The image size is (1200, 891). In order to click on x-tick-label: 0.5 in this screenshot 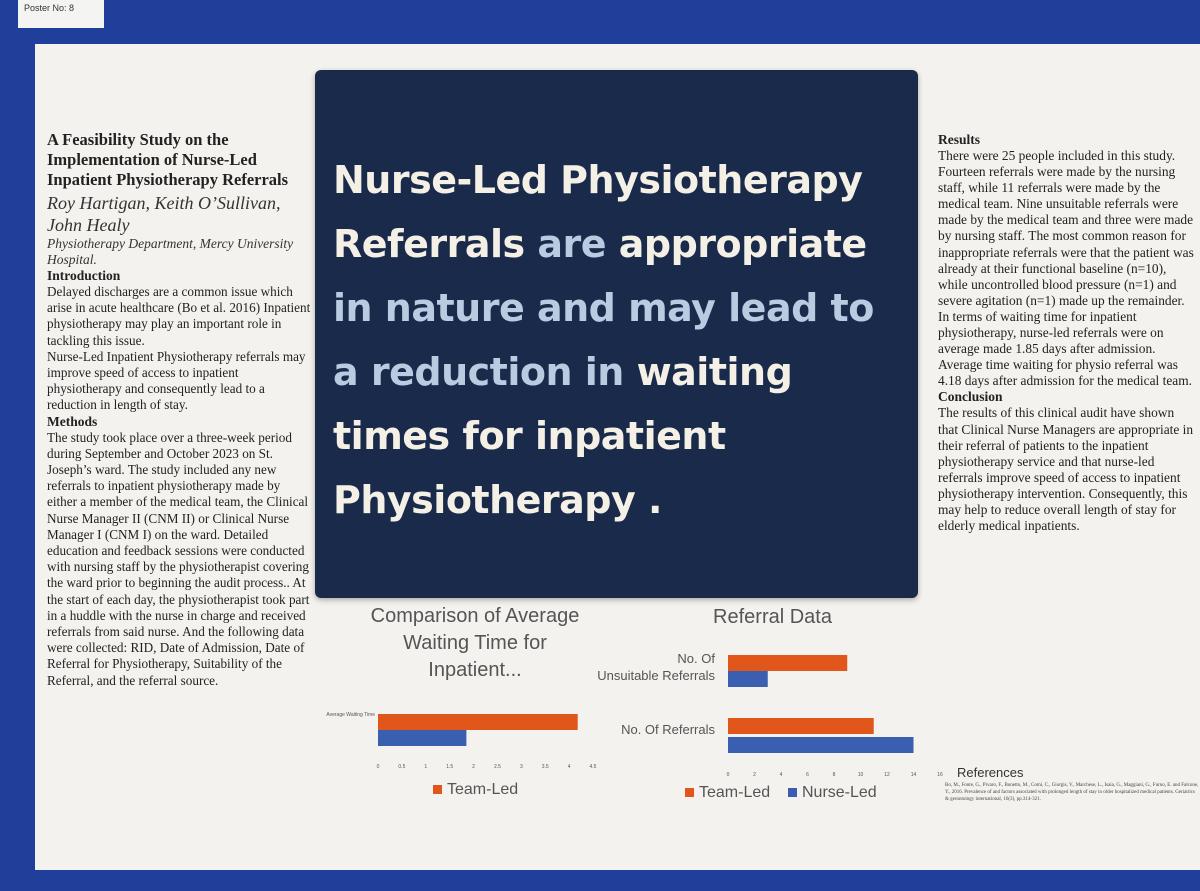, I will do `click(401, 767)`.